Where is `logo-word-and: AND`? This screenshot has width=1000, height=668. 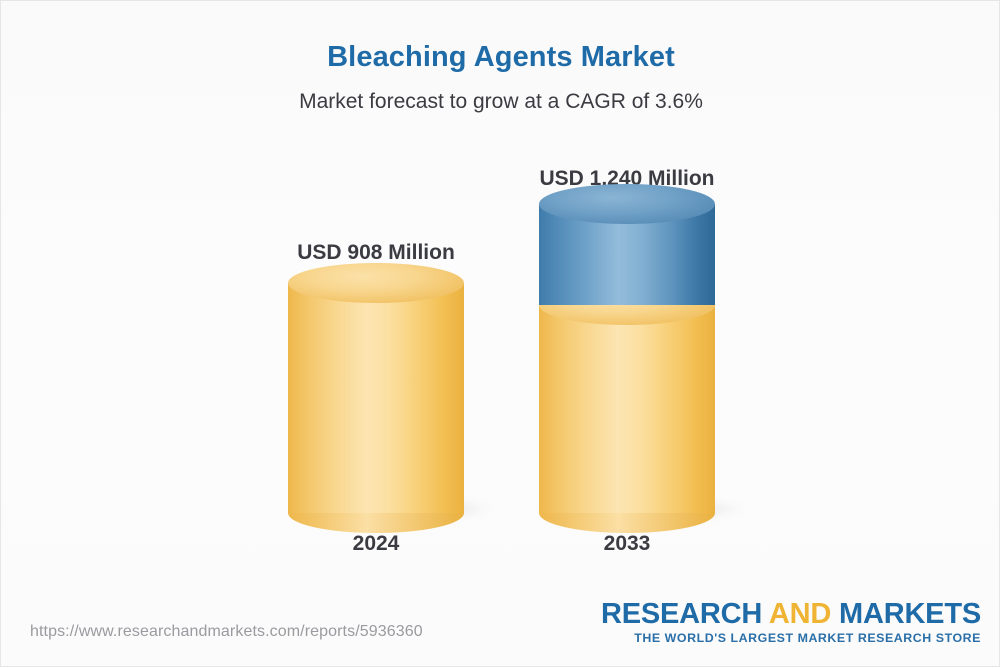 logo-word-and: AND is located at coordinates (800, 614).